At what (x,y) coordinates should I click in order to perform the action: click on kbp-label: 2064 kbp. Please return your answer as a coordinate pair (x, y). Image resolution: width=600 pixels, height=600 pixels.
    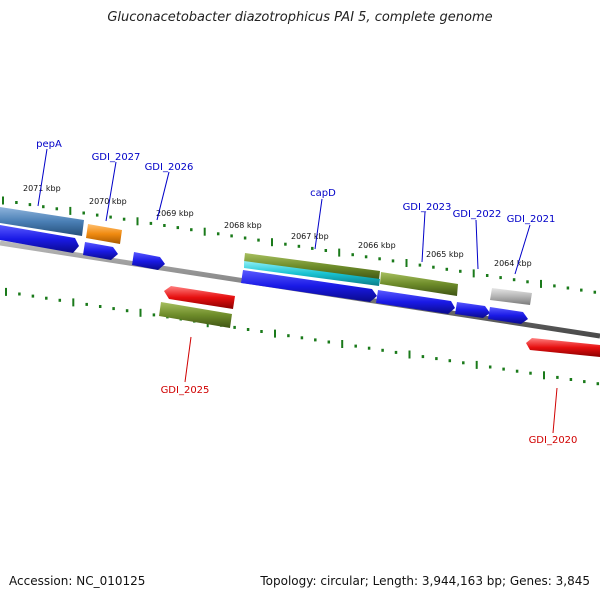
    Looking at the image, I should click on (513, 263).